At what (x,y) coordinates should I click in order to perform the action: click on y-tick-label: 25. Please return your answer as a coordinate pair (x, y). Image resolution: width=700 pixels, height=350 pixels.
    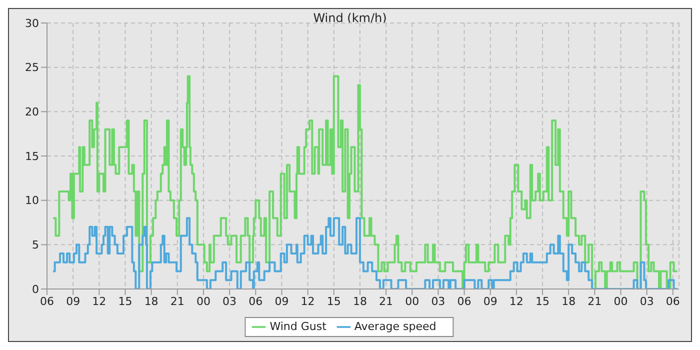
    Looking at the image, I should click on (32, 67).